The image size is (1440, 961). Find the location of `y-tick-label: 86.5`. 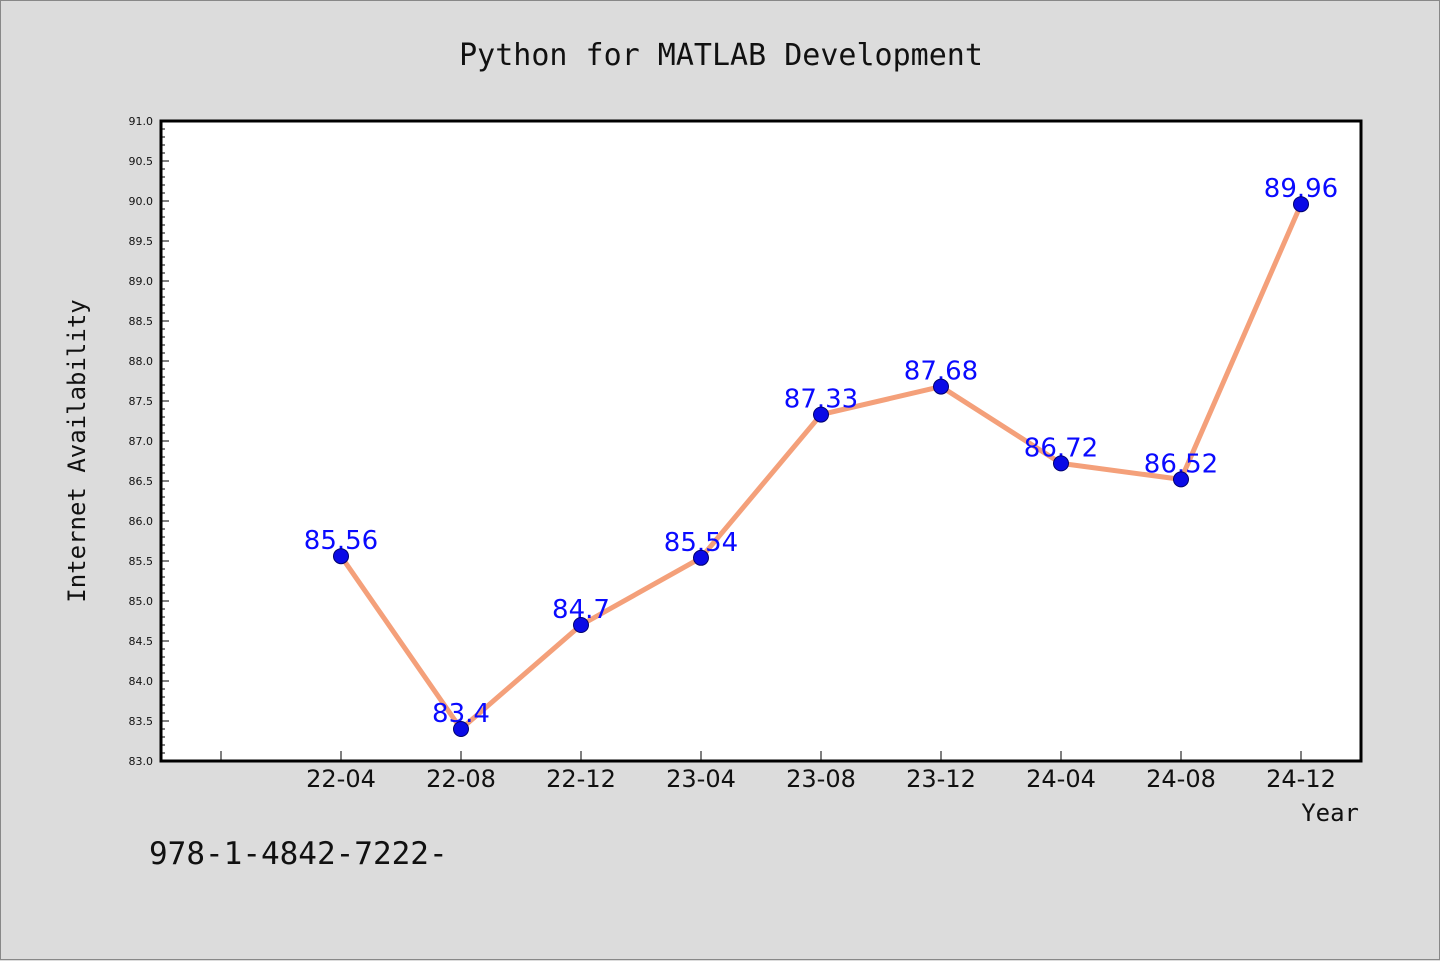

y-tick-label: 86.5 is located at coordinates (141, 481).